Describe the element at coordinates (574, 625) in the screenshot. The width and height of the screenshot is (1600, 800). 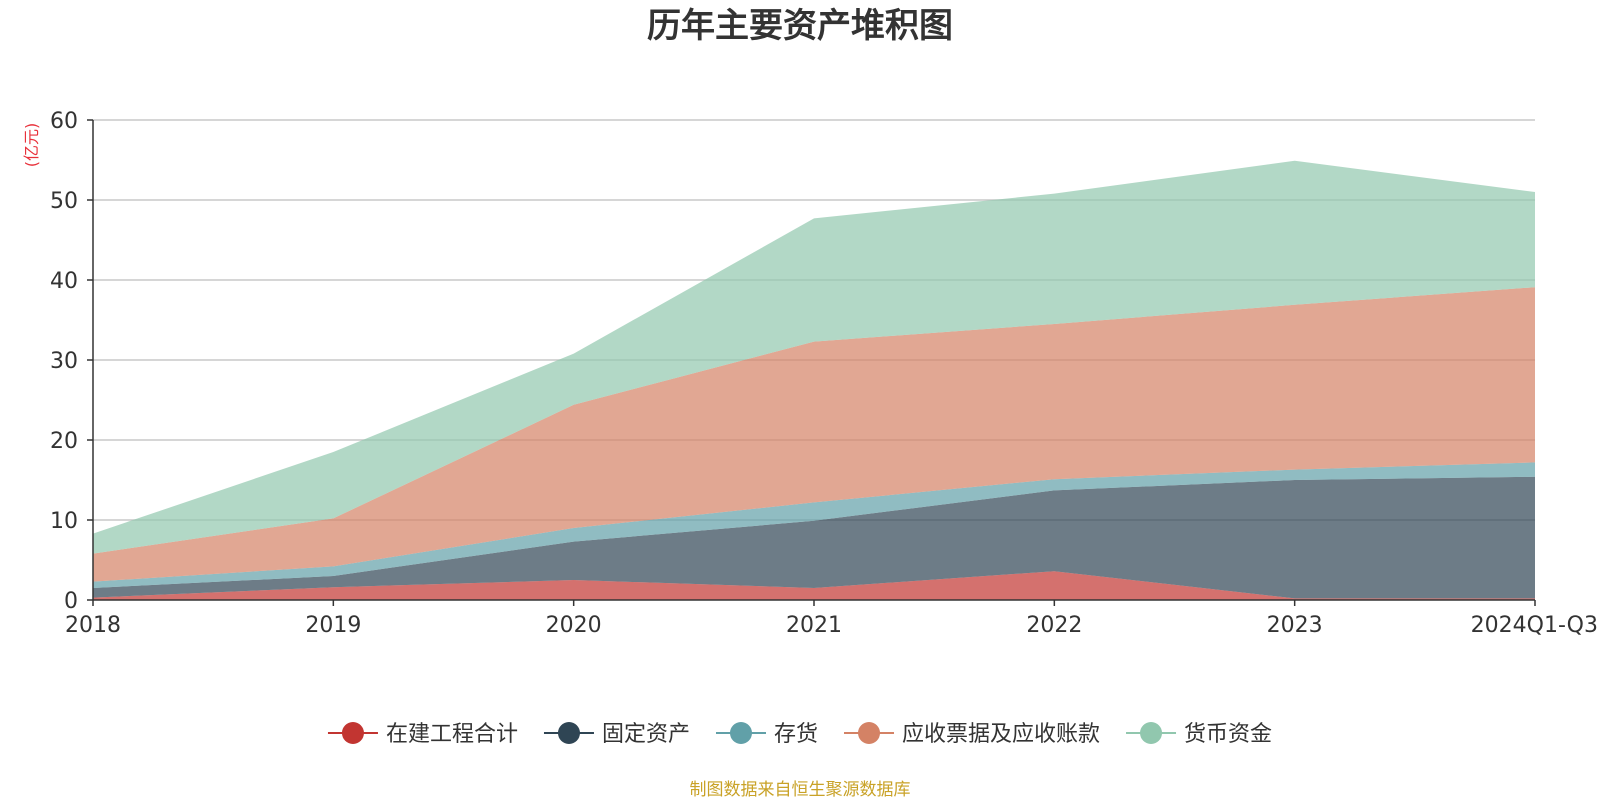
I see `x-tick-label: 2020` at that location.